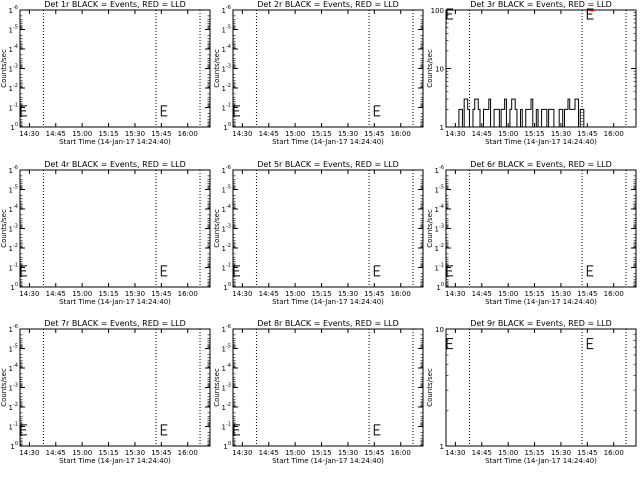 The image size is (640, 480). What do you see at coordinates (115, 164) in the screenshot?
I see `panel-title: Det 4r BLACK = Events, RED = LLD` at bounding box center [115, 164].